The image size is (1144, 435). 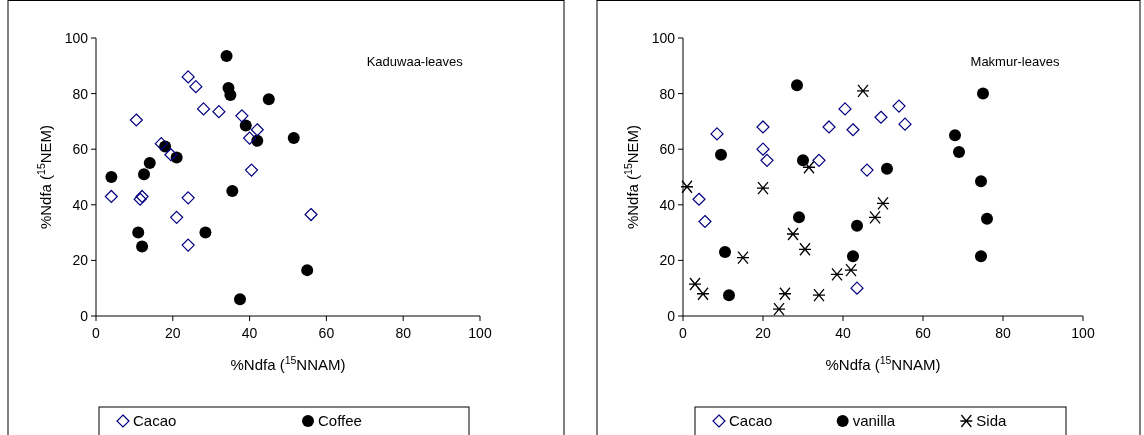 I want to click on legend-label: Sida, so click(x=992, y=421).